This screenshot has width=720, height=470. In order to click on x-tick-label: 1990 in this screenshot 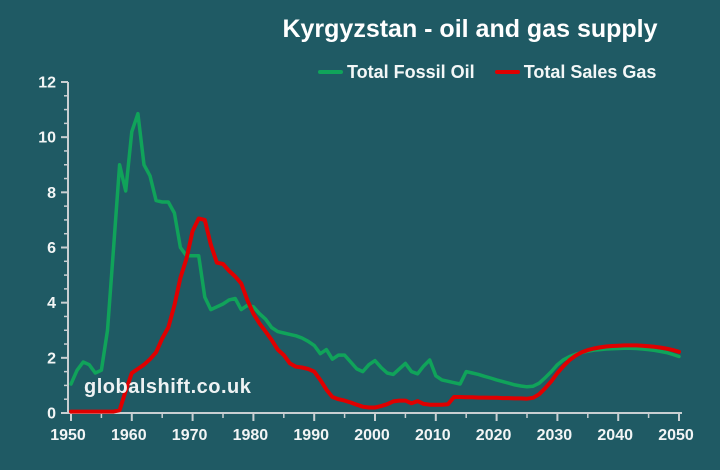, I will do `click(311, 435)`.